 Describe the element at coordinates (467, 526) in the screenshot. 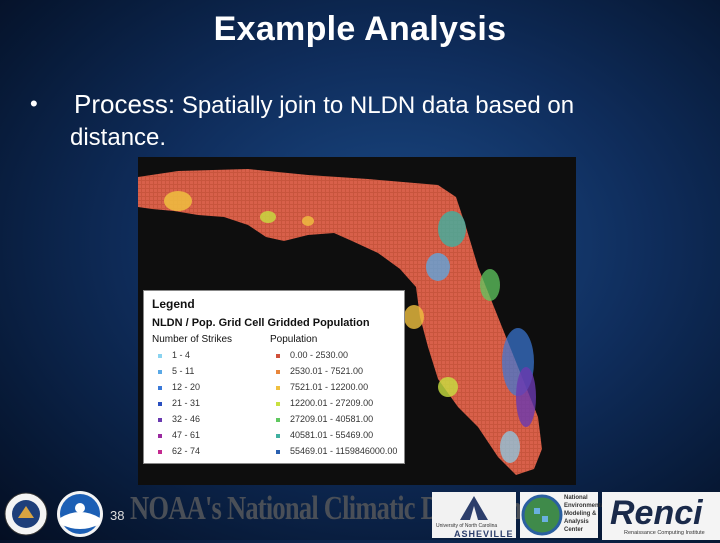

I see `unc-name: University of North Carolina` at that location.